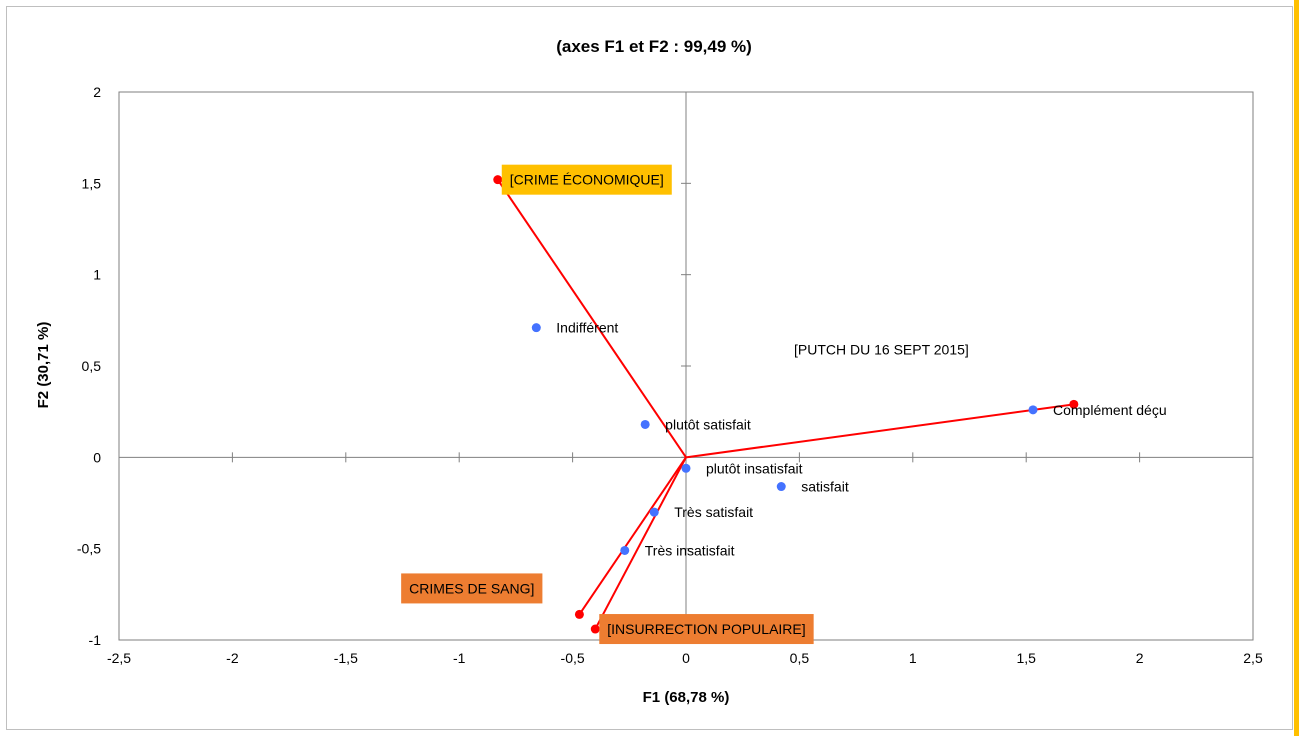  I want to click on data-point-label: Très satisfait, so click(713, 512).